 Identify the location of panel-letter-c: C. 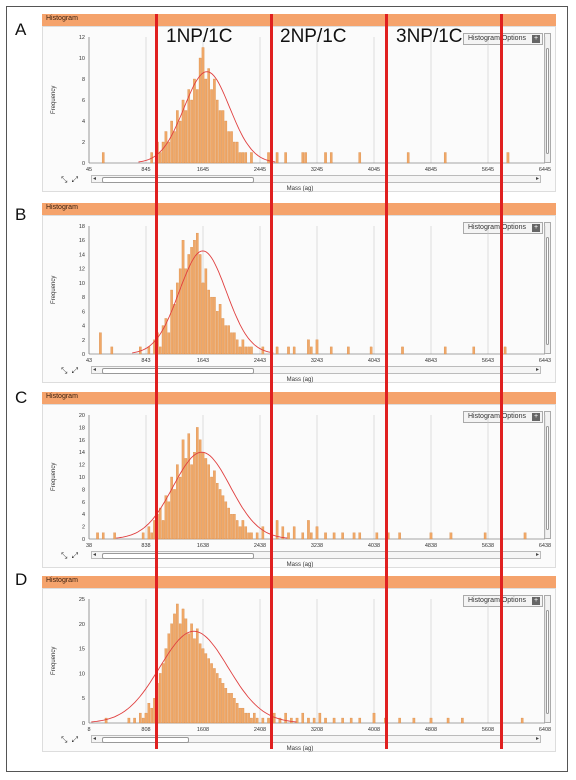
(21, 397).